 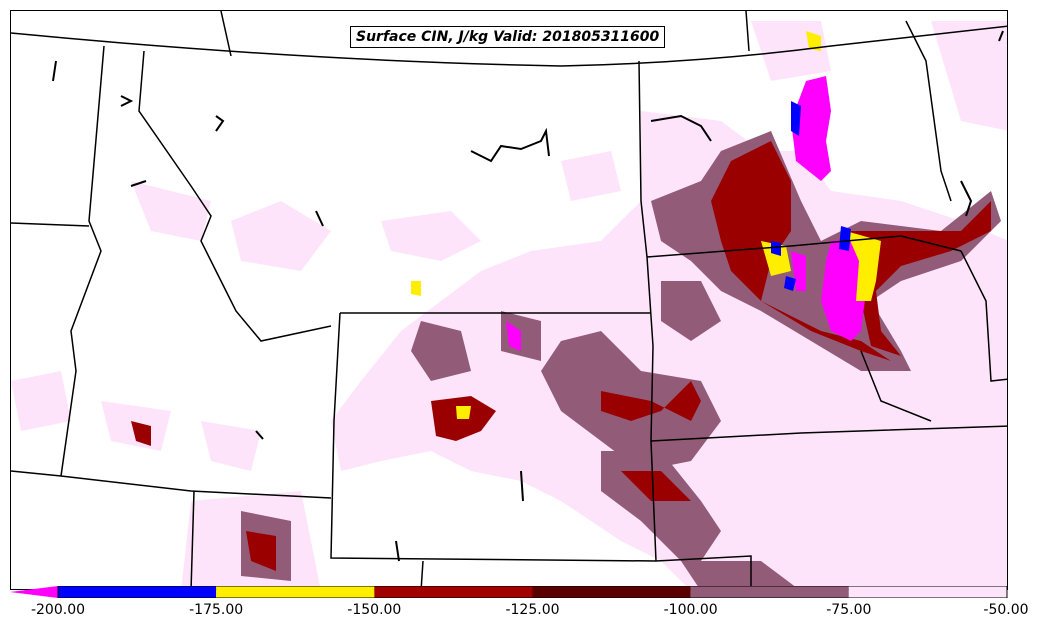 I want to click on colorbar-tick-label: -200.00, so click(x=58, y=610).